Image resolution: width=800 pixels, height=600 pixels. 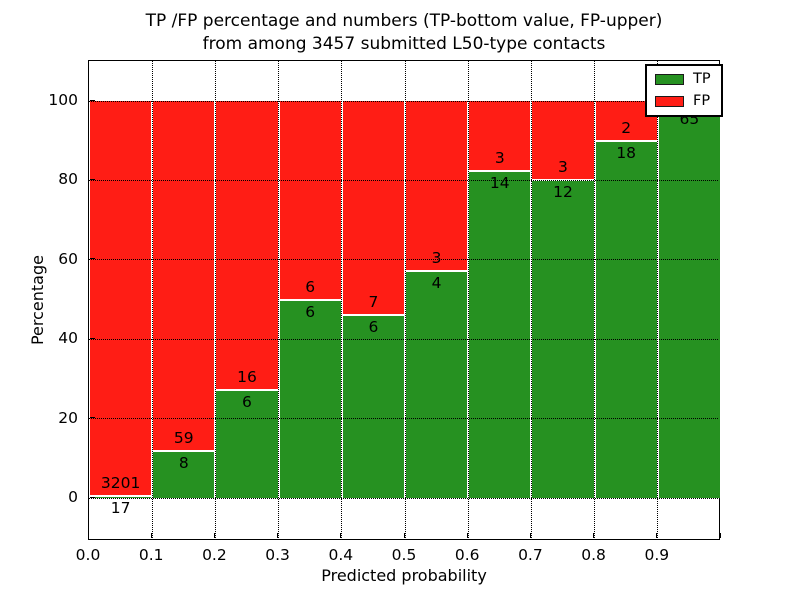 I want to click on tp-count-label: 18, so click(x=626, y=152).